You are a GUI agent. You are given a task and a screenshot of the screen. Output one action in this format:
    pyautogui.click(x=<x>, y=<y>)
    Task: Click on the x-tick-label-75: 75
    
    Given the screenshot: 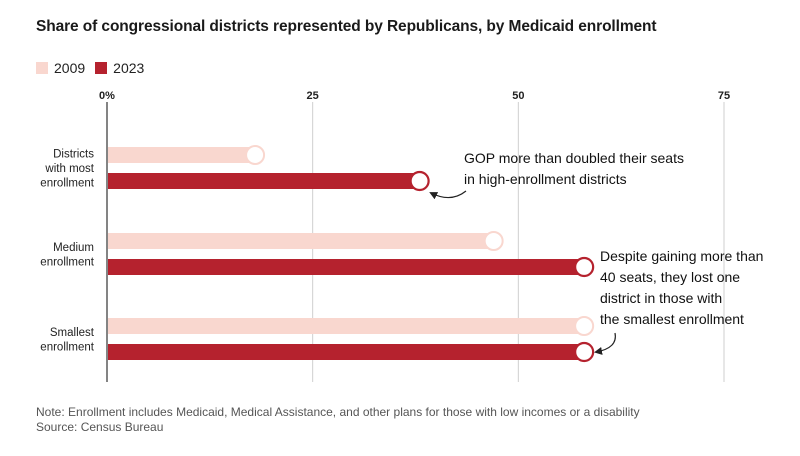 What is the action you would take?
    pyautogui.click(x=724, y=96)
    